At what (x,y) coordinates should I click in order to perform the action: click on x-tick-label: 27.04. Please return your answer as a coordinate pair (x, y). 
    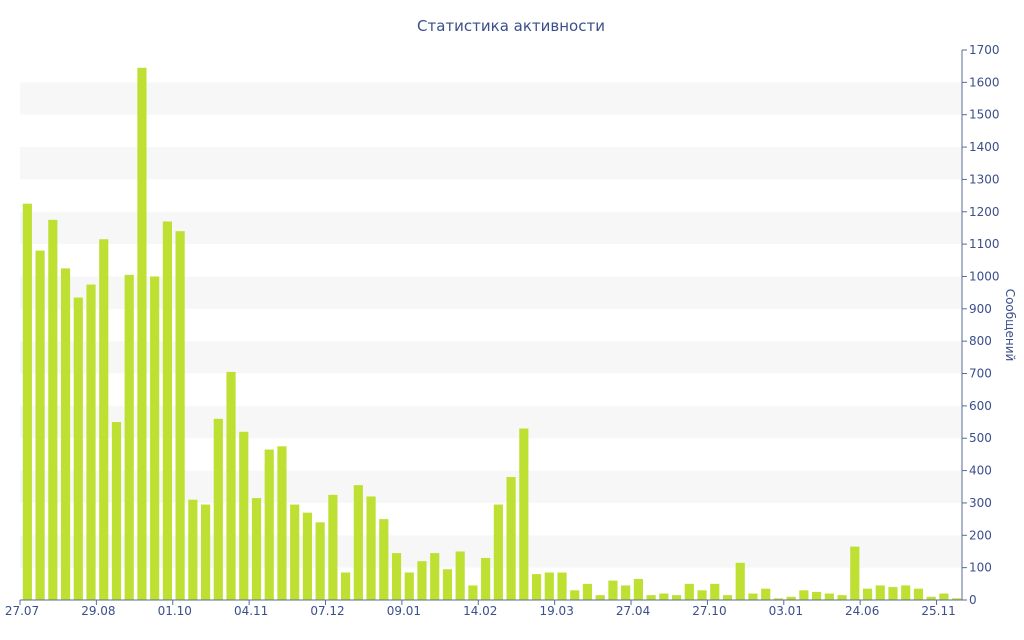
    Looking at the image, I should click on (633, 611).